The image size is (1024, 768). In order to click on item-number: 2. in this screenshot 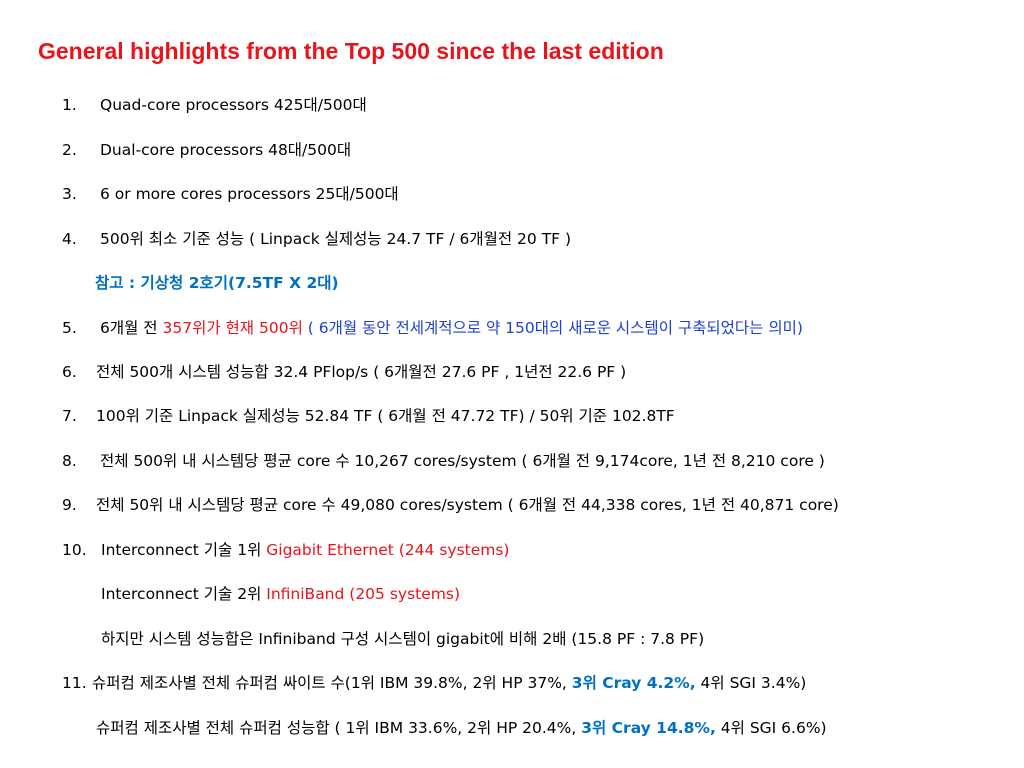, I will do `click(69, 150)`.